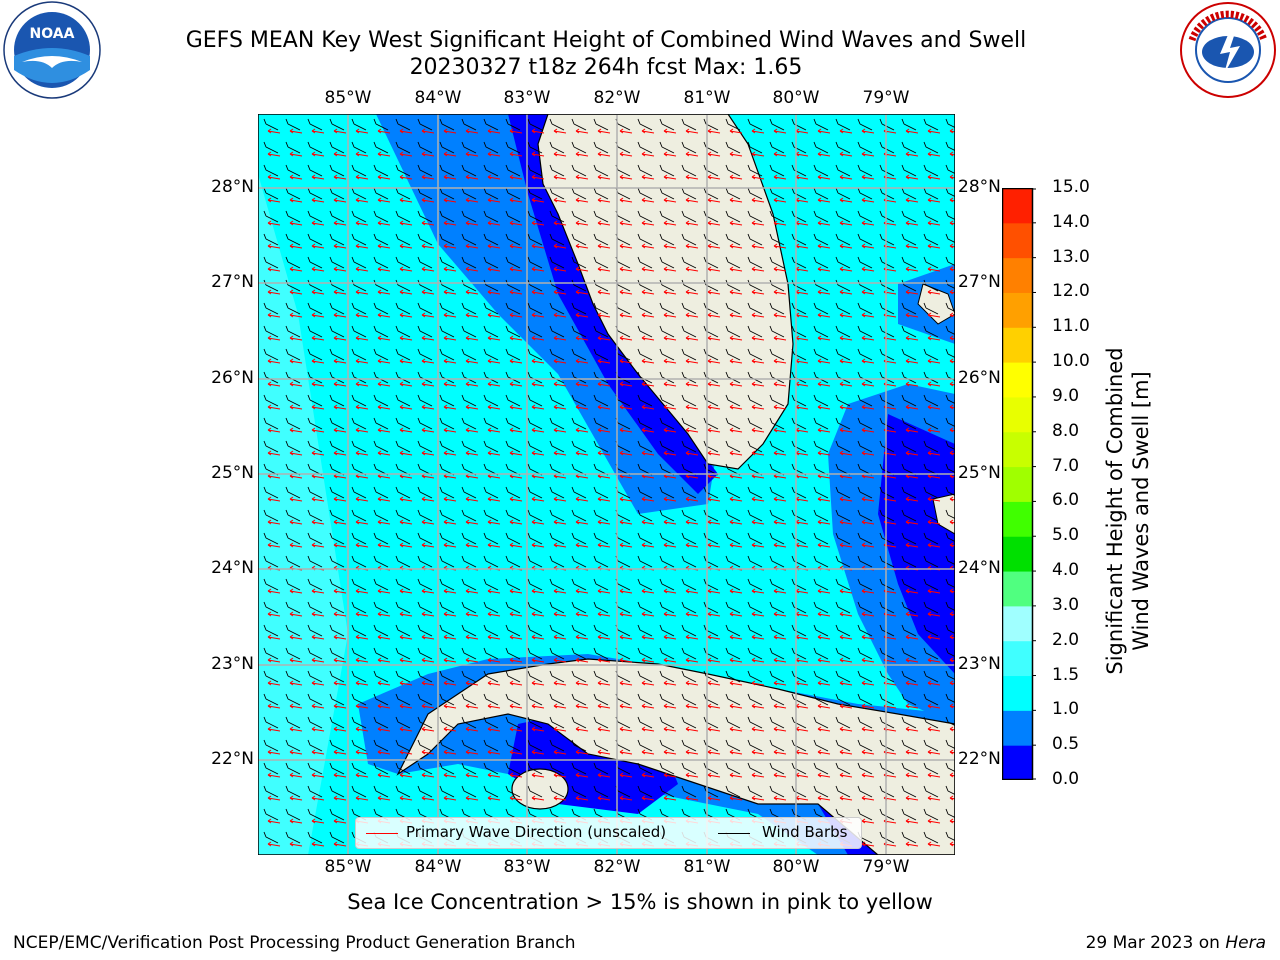  I want to click on wave-zone-atlantic-low, so click(916, 544).